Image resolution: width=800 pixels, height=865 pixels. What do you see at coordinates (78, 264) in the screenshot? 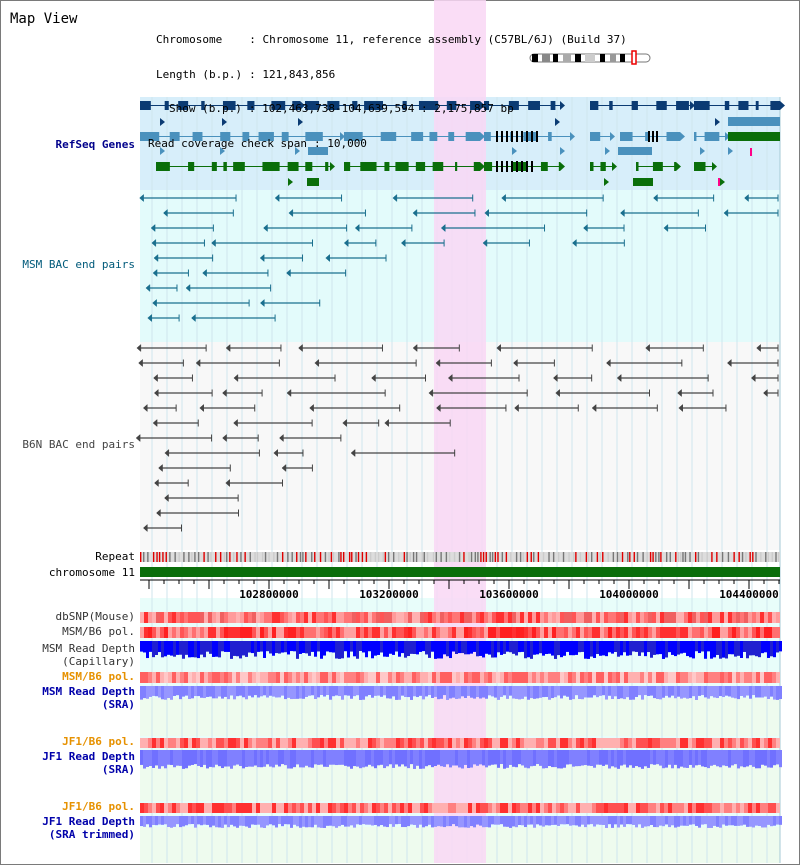
I see `track-label-msm-bac: MSM BAC end pairs` at bounding box center [78, 264].